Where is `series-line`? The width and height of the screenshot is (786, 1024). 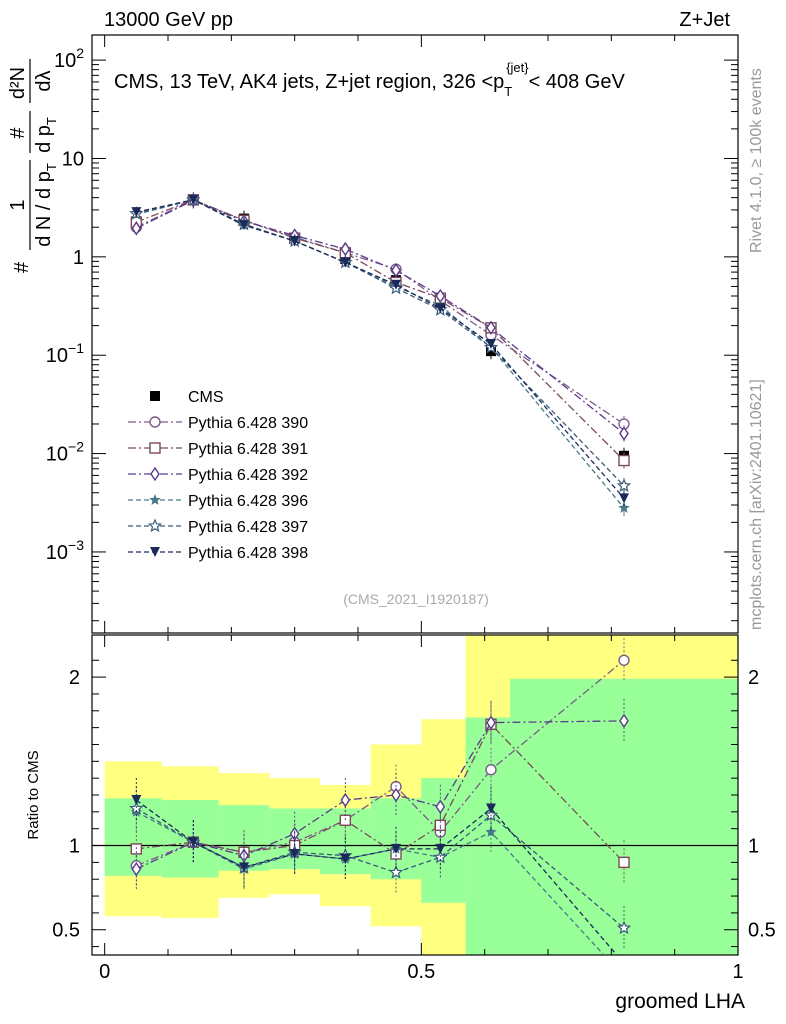 series-line is located at coordinates (380, 317).